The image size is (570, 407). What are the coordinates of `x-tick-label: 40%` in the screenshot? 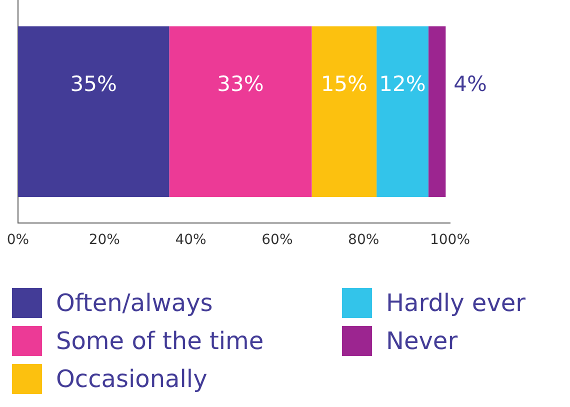 It's located at (190, 240).